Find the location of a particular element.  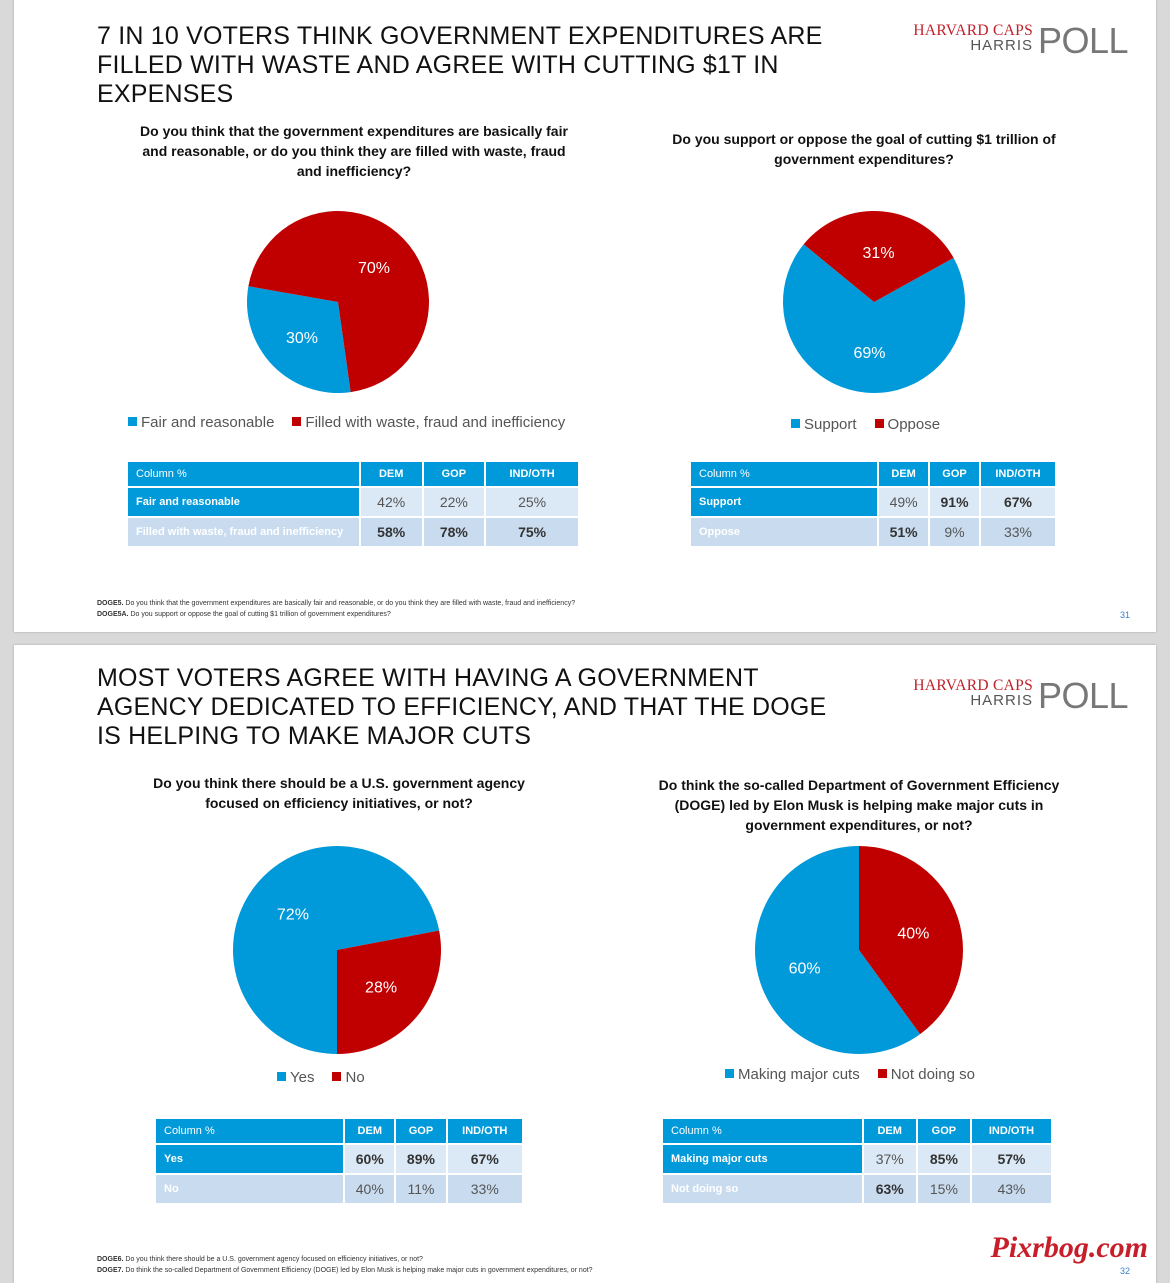

page-number: 31 is located at coordinates (1124, 615).